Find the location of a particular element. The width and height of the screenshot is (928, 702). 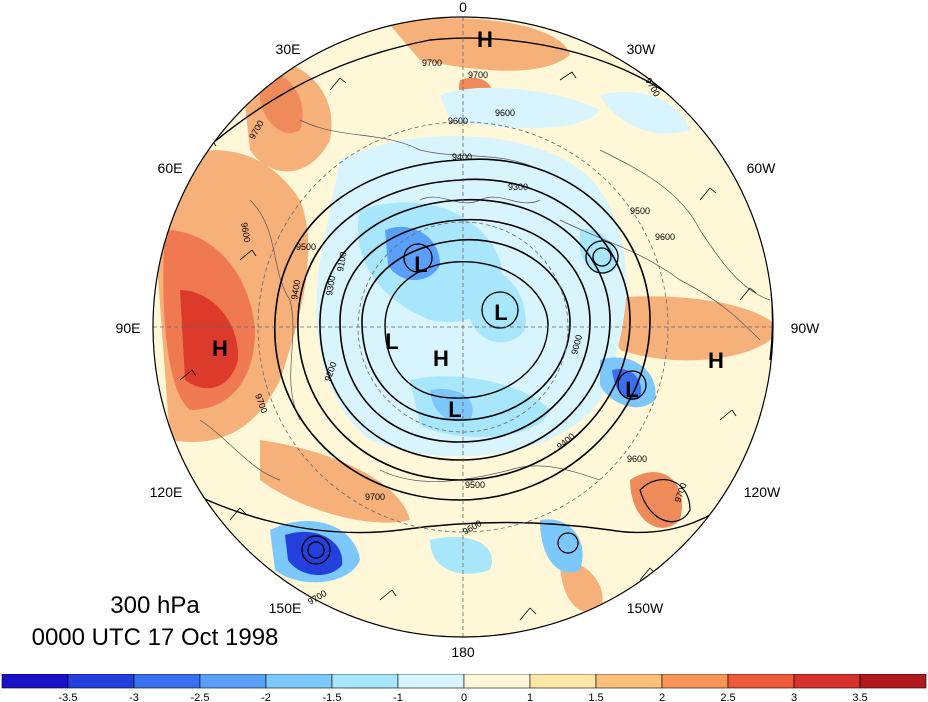

colorbar-labels: -3.5 -3 -2.5 -2 -1.5 -1 0 1 1.5 2 2.5 3 3.5 is located at coordinates (463, 697).